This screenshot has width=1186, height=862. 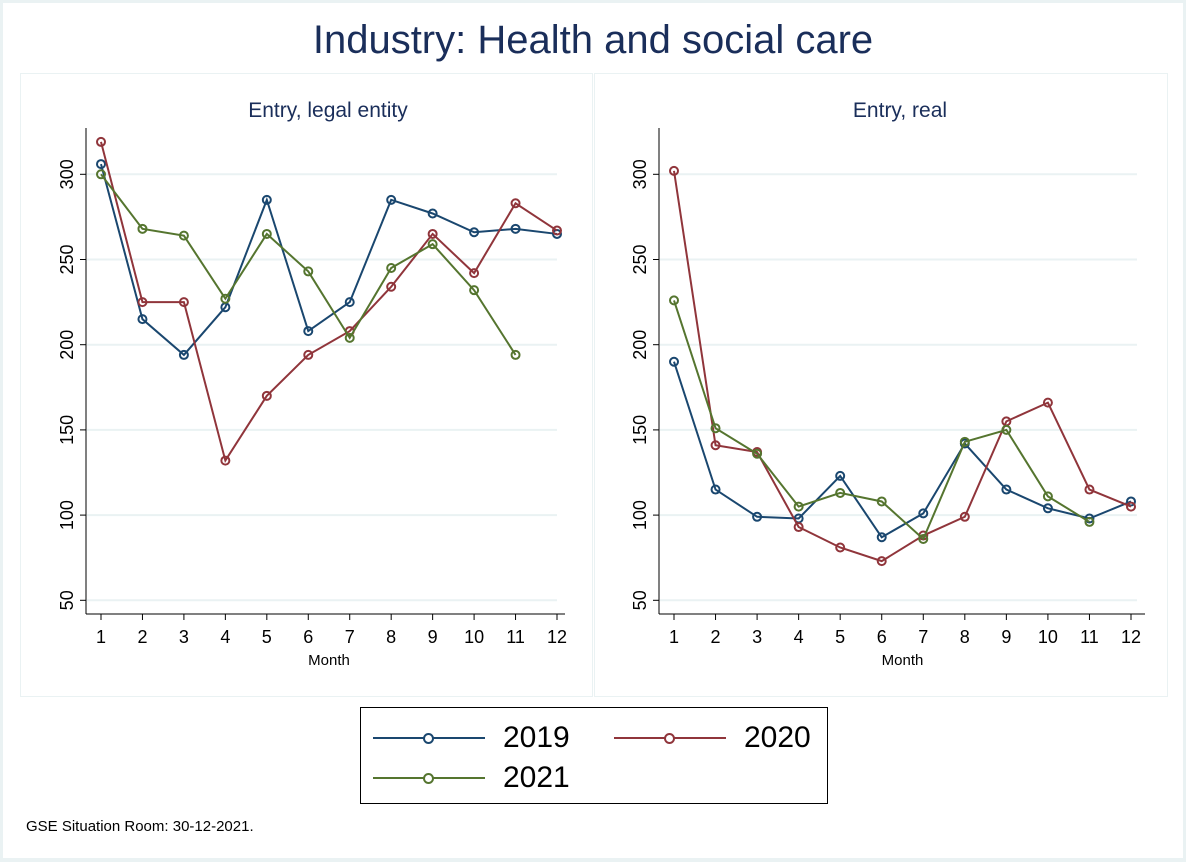 I want to click on legend-label-2021: 2021, so click(x=536, y=777).